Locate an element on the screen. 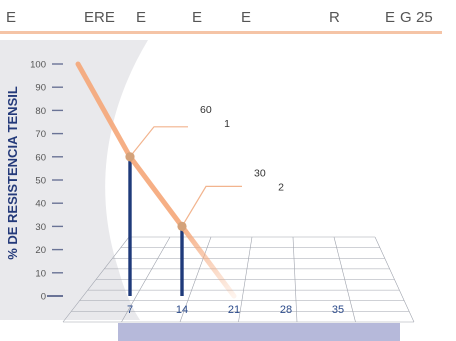  y-tick-label: 100 is located at coordinates (38, 65).